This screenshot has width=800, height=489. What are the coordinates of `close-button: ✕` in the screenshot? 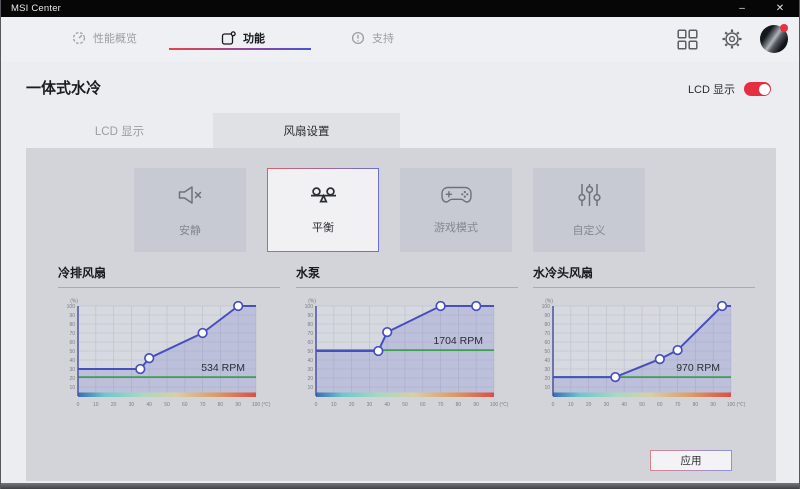 It's located at (780, 8).